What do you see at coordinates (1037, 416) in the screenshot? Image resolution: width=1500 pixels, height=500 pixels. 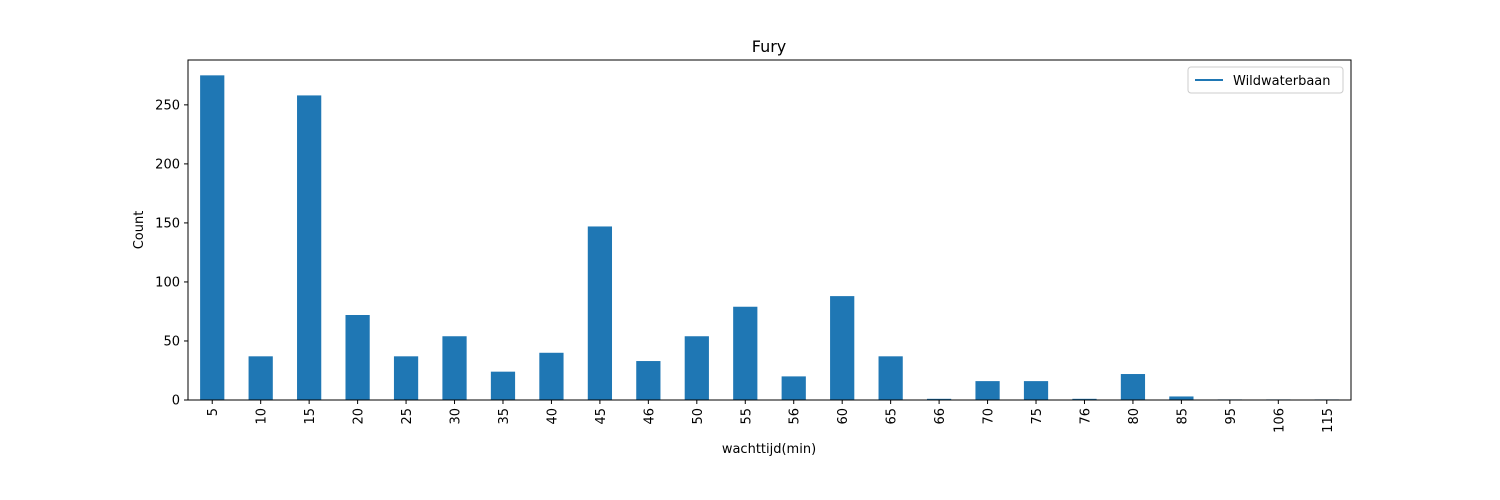 I see `x-tick-label: 75` at bounding box center [1037, 416].